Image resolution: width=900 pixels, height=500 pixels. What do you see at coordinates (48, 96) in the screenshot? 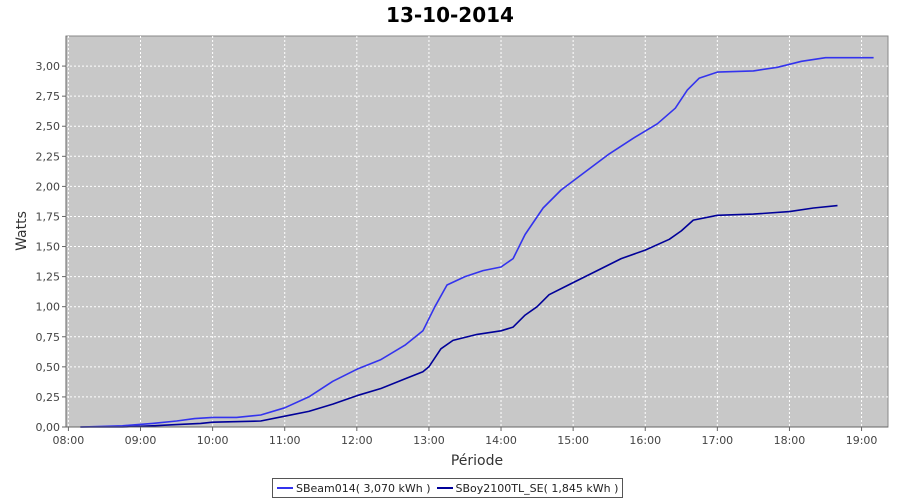
I see `y-tick-label: 2,75` at bounding box center [48, 96].